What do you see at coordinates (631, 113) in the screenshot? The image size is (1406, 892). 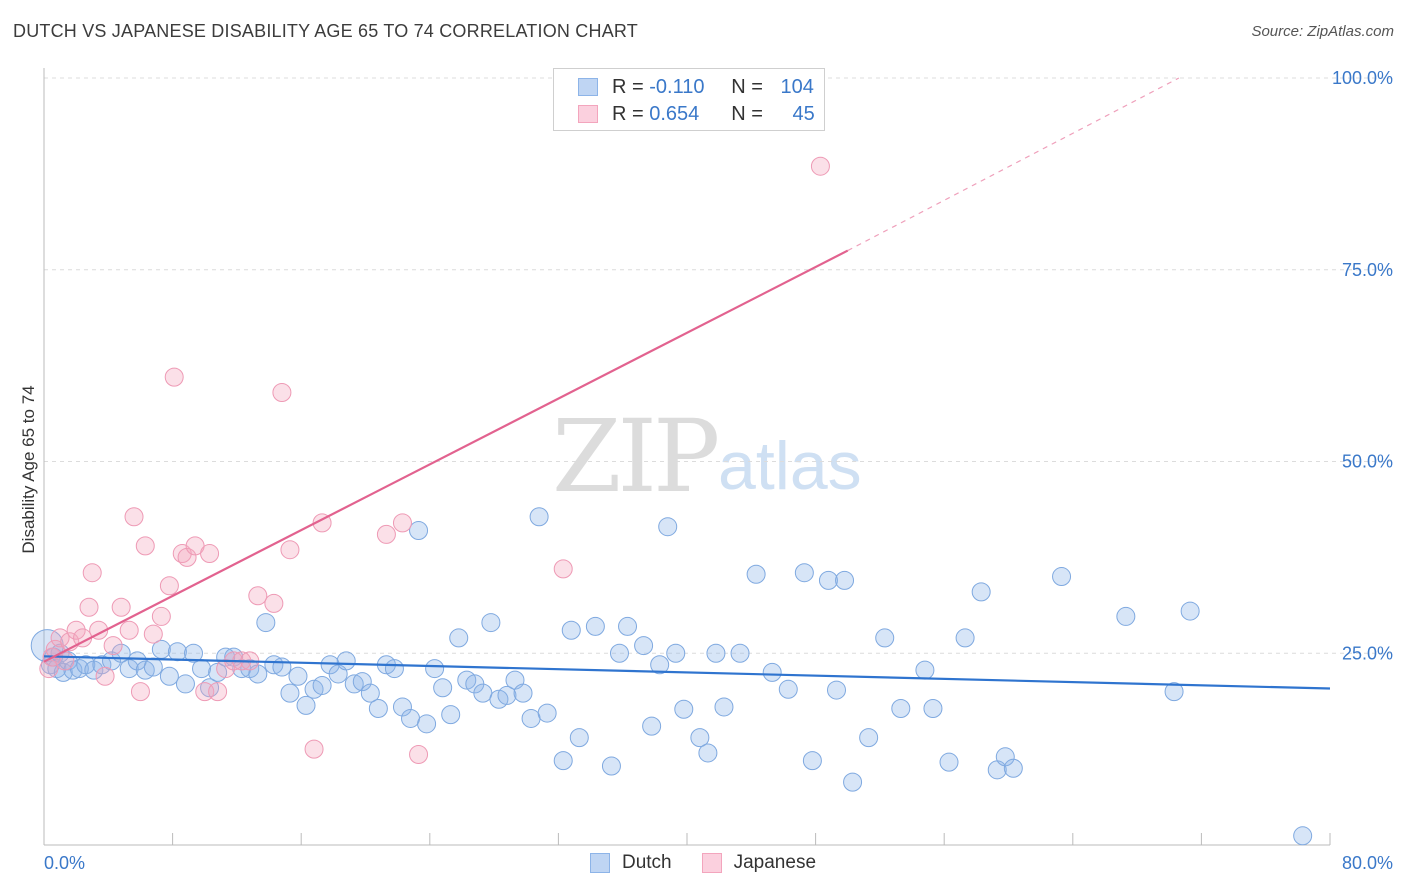 I see `legend-r-label: R =` at bounding box center [631, 113].